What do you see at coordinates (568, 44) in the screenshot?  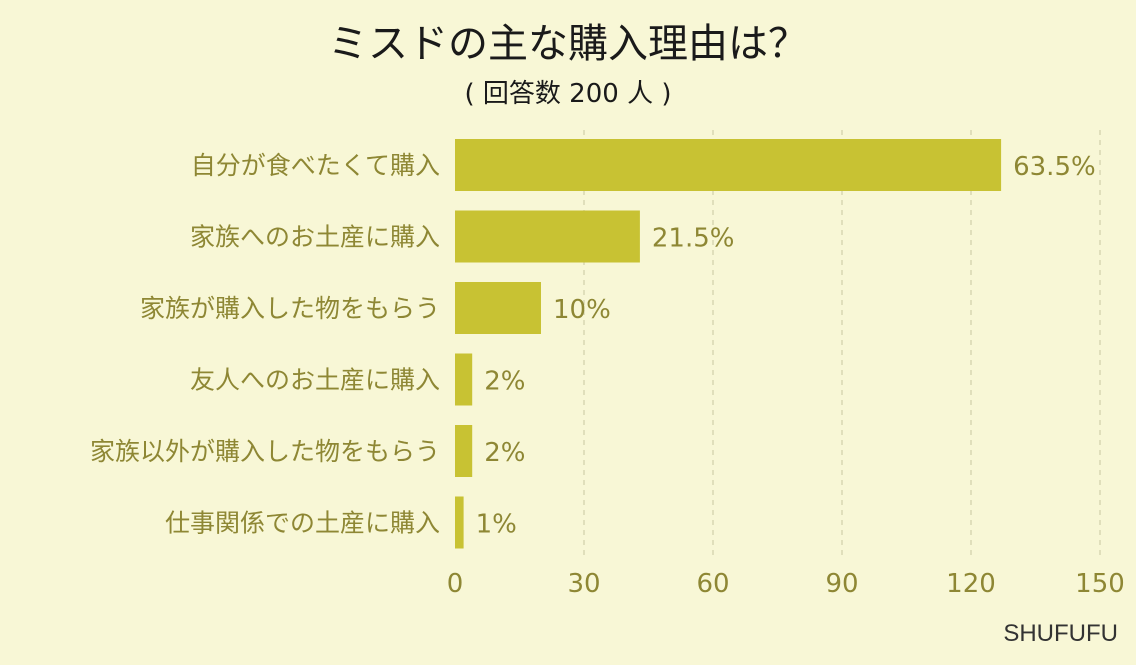 I see `chart-title: ミスドの主な購入理由は？` at bounding box center [568, 44].